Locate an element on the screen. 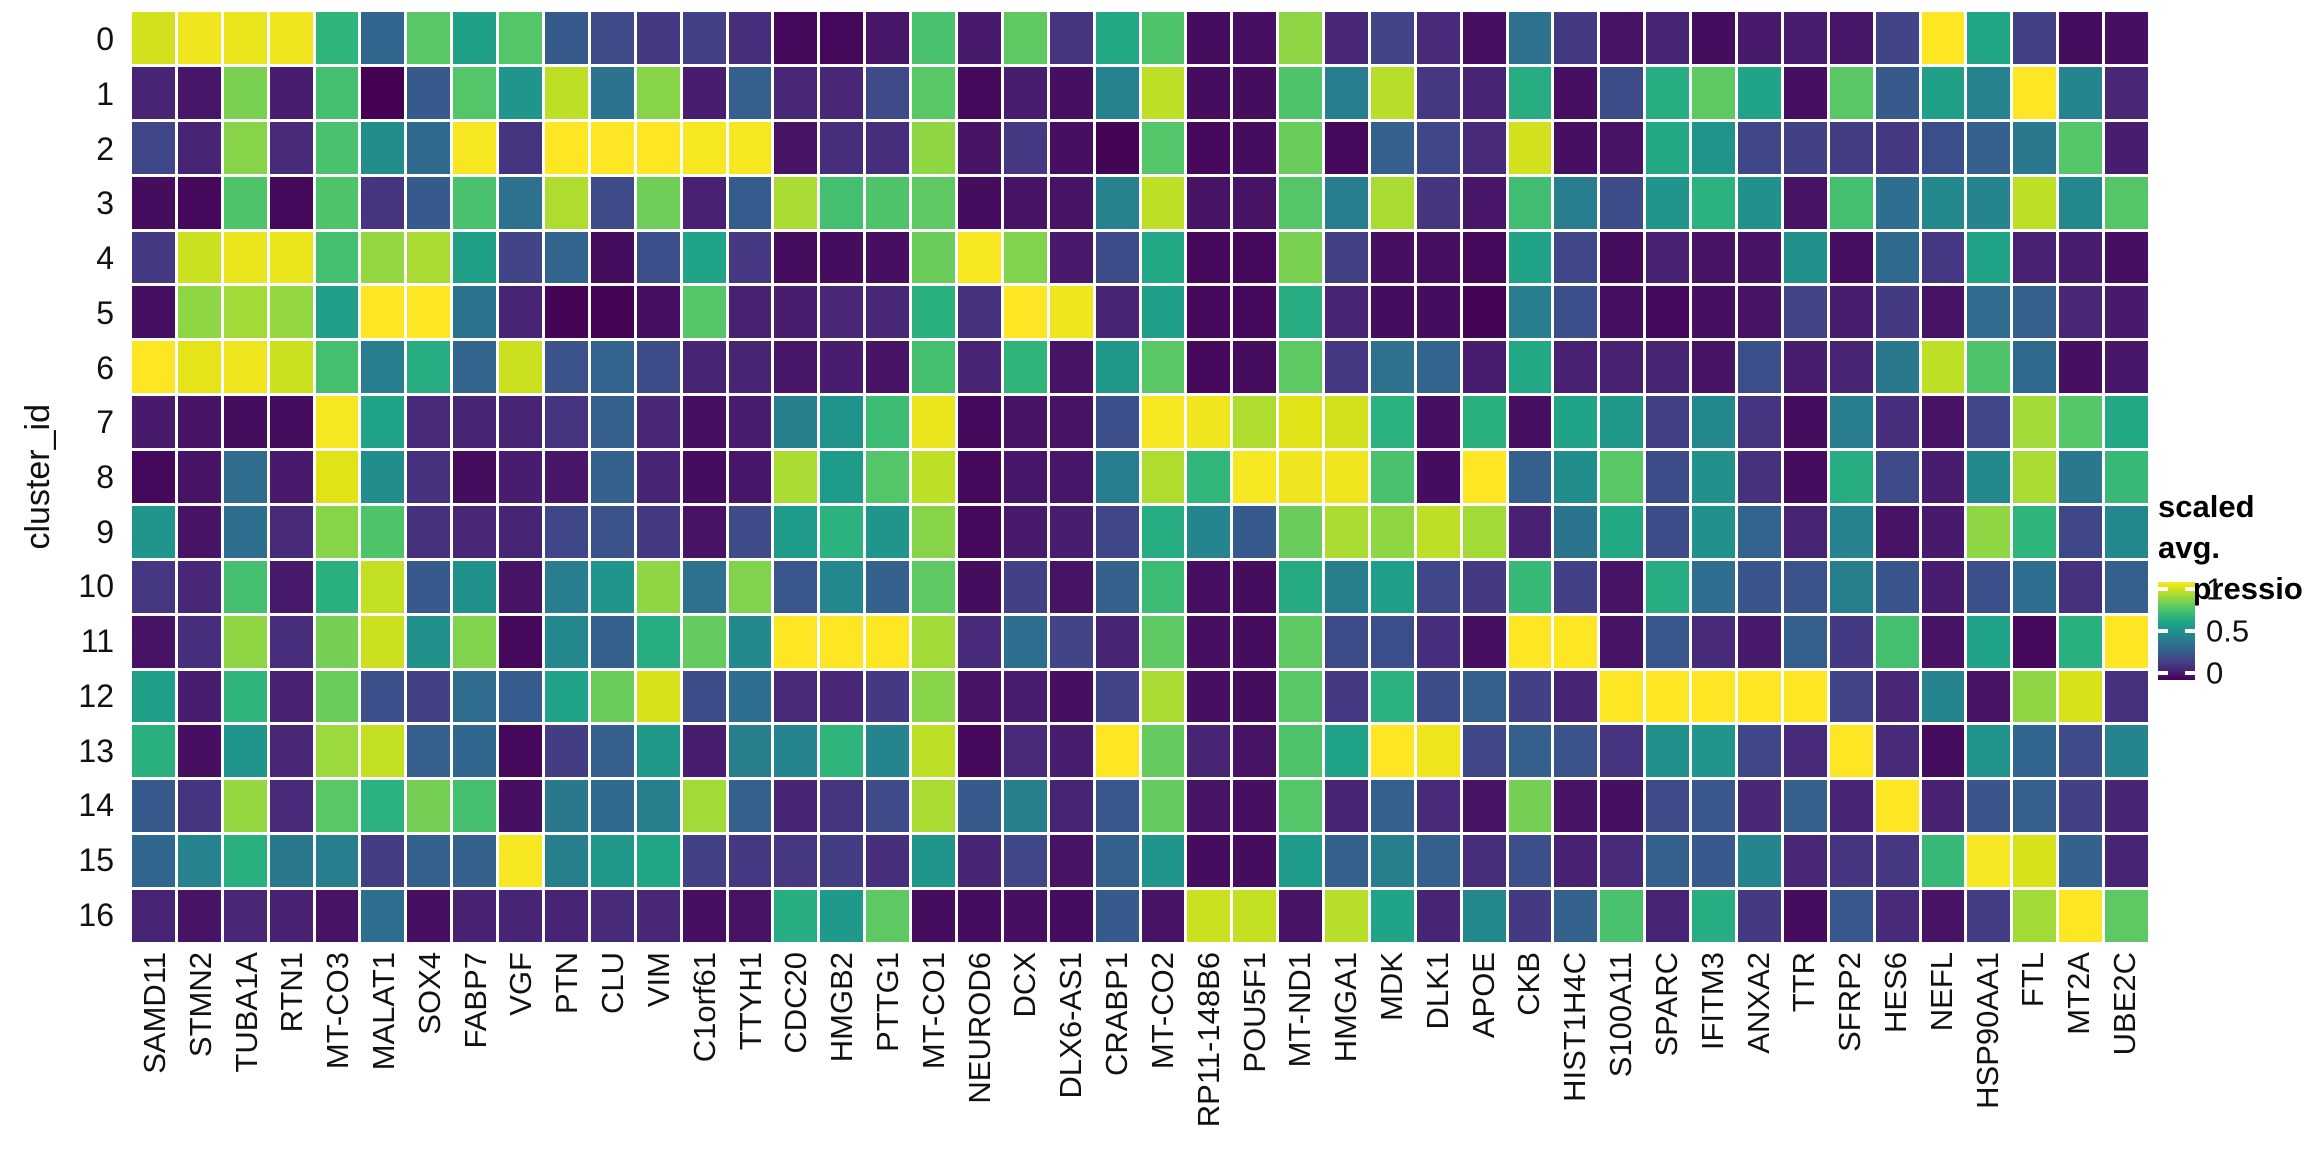 This screenshot has height=1152, width=2304. x-axis-label-text: MALAT1 is located at coordinates (383, 1011).